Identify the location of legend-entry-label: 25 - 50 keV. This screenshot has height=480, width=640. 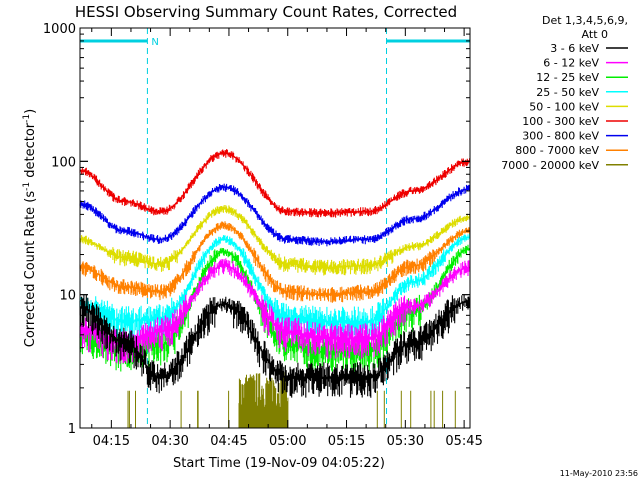
(567, 92).